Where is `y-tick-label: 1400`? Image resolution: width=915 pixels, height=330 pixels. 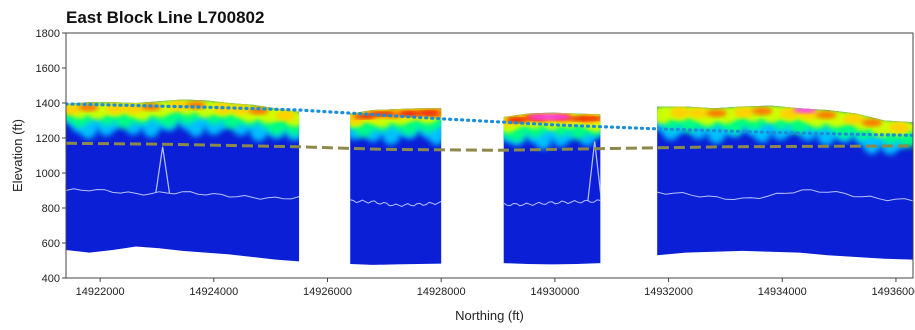 y-tick-label: 1400 is located at coordinates (48, 104).